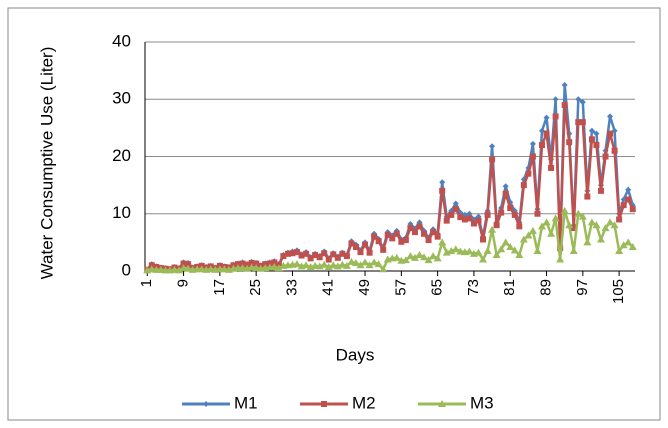  Describe the element at coordinates (126, 269) in the screenshot. I see `y-tick-label: 0` at that location.